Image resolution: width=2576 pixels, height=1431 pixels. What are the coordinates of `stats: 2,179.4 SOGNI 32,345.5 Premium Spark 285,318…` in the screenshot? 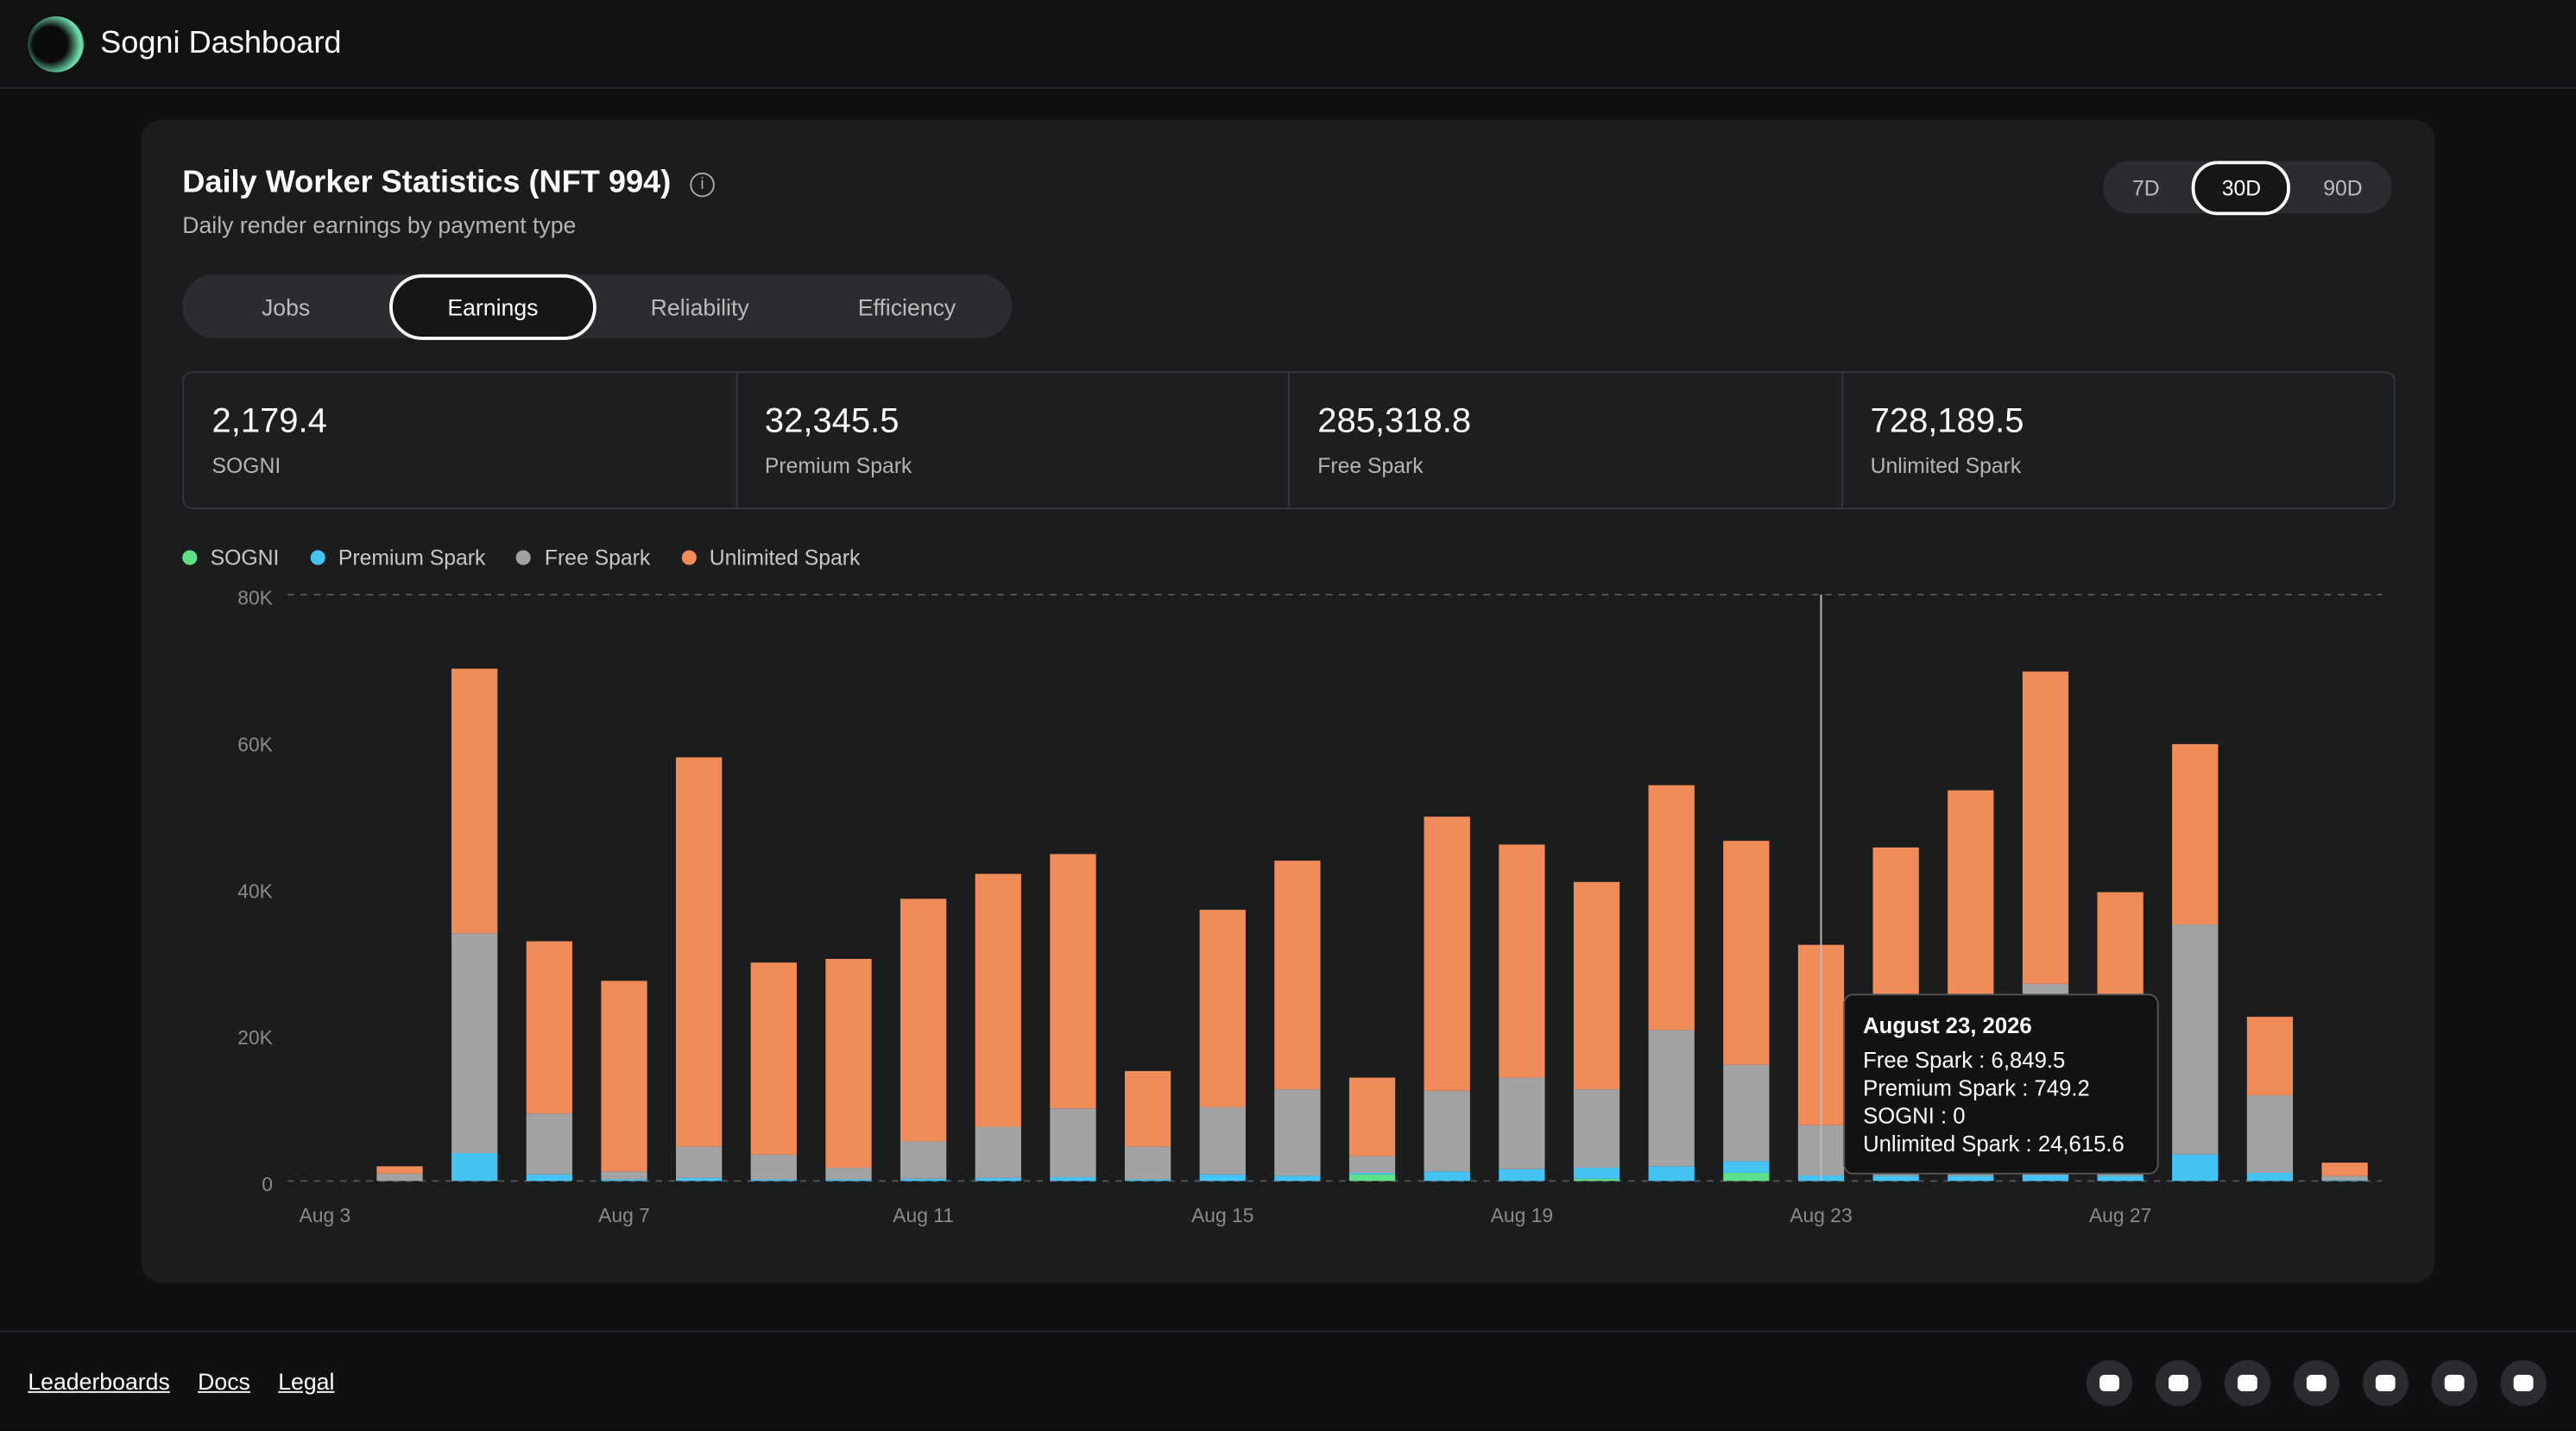 It's located at (1289, 440).